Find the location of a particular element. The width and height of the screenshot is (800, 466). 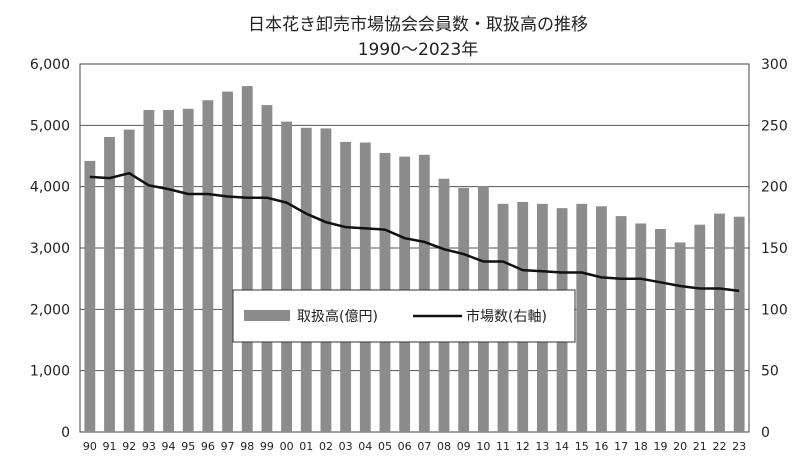

left-axis-tick-label: 3,000 is located at coordinates (50, 249).